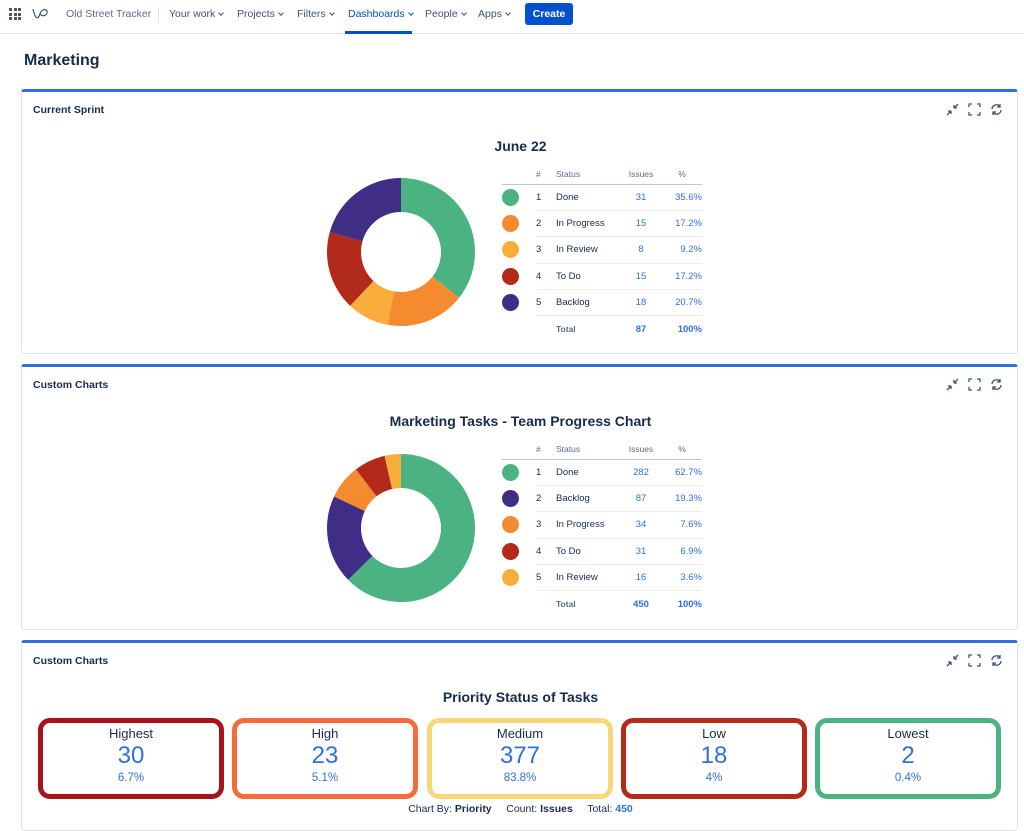 Image resolution: width=1024 pixels, height=831 pixels. Describe the element at coordinates (325, 733) in the screenshot. I see `priority-label: High` at that location.